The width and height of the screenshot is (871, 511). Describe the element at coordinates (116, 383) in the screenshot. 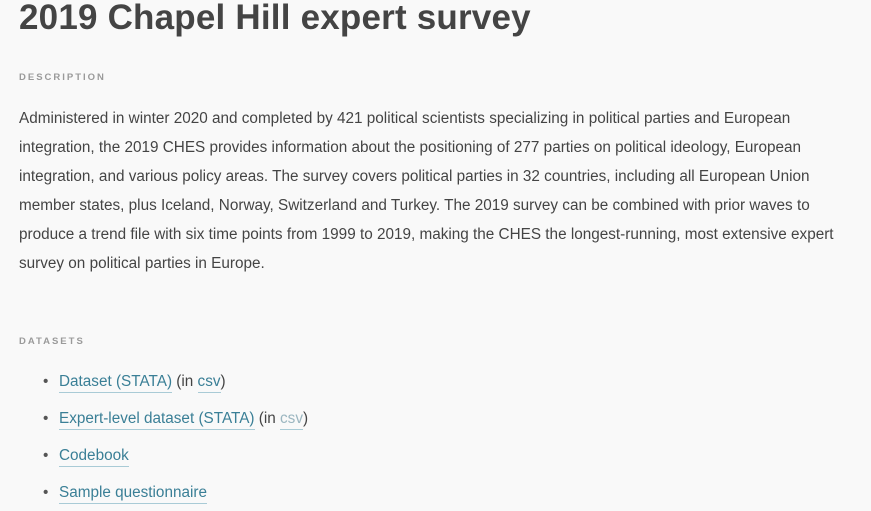

I see `dataset-stata-link: Dataset (STATA)` at that location.